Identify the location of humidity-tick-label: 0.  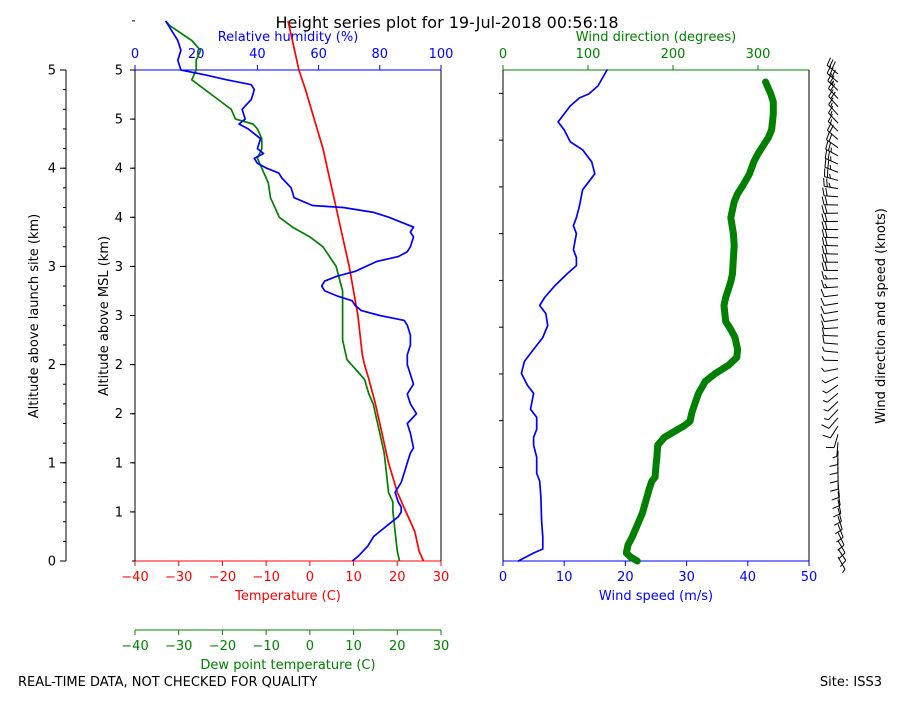
(135, 54).